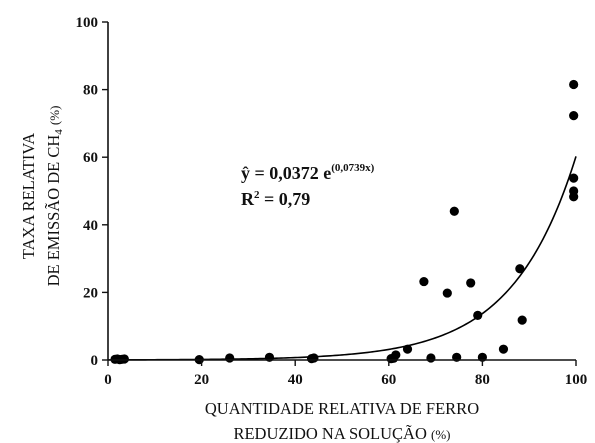 The width and height of the screenshot is (595, 443). What do you see at coordinates (576, 380) in the screenshot?
I see `x-tick-label: 100` at bounding box center [576, 380].